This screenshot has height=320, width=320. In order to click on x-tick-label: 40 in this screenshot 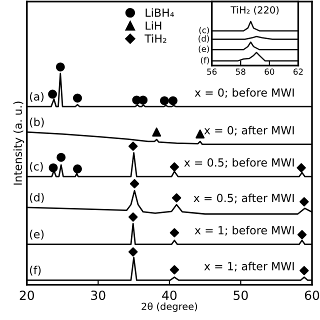, I will do `click(169, 295)`.